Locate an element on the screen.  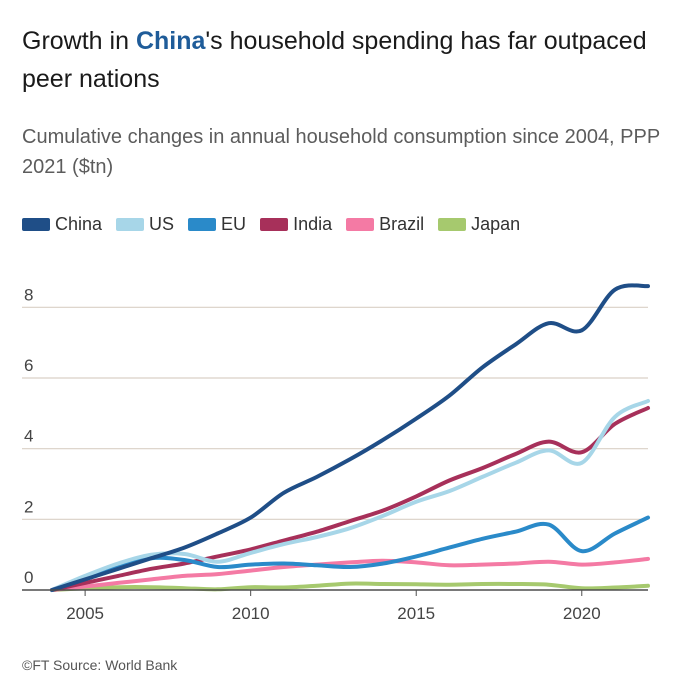
legend-item-us: US is located at coordinates (145, 224).